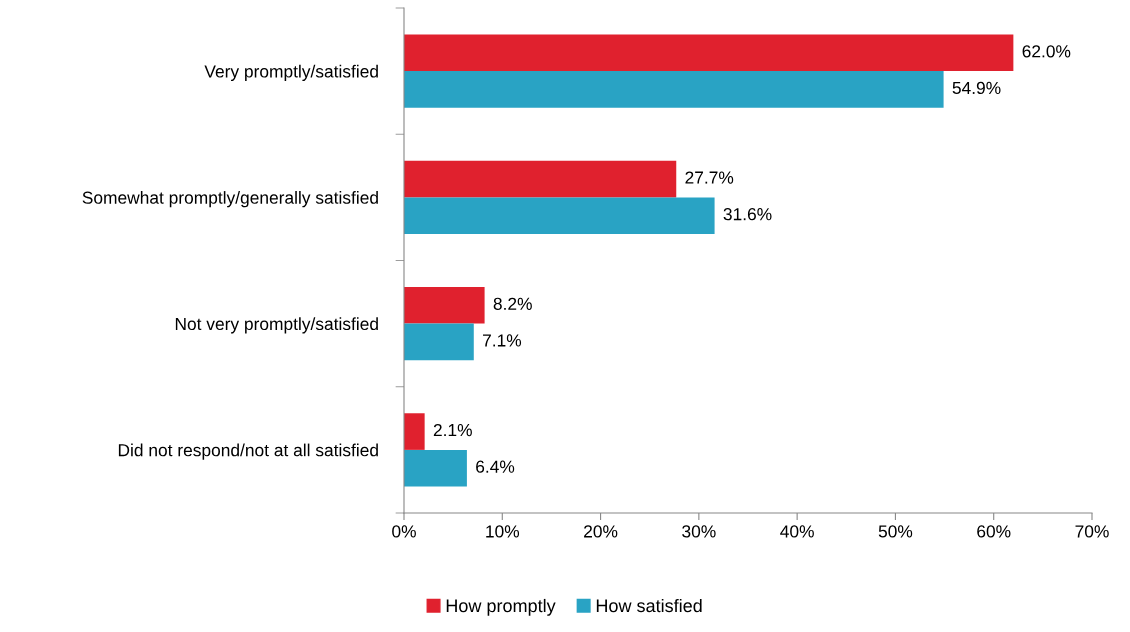 This screenshot has width=1130, height=632. Describe the element at coordinates (291, 73) in the screenshot. I see `y-tick-label: Very promptly/satisfied` at that location.